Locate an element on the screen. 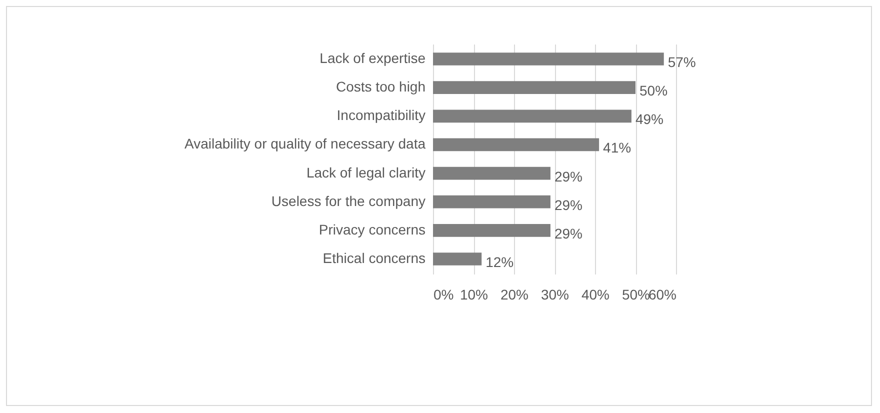  x-tick-label: 50% is located at coordinates (636, 294).